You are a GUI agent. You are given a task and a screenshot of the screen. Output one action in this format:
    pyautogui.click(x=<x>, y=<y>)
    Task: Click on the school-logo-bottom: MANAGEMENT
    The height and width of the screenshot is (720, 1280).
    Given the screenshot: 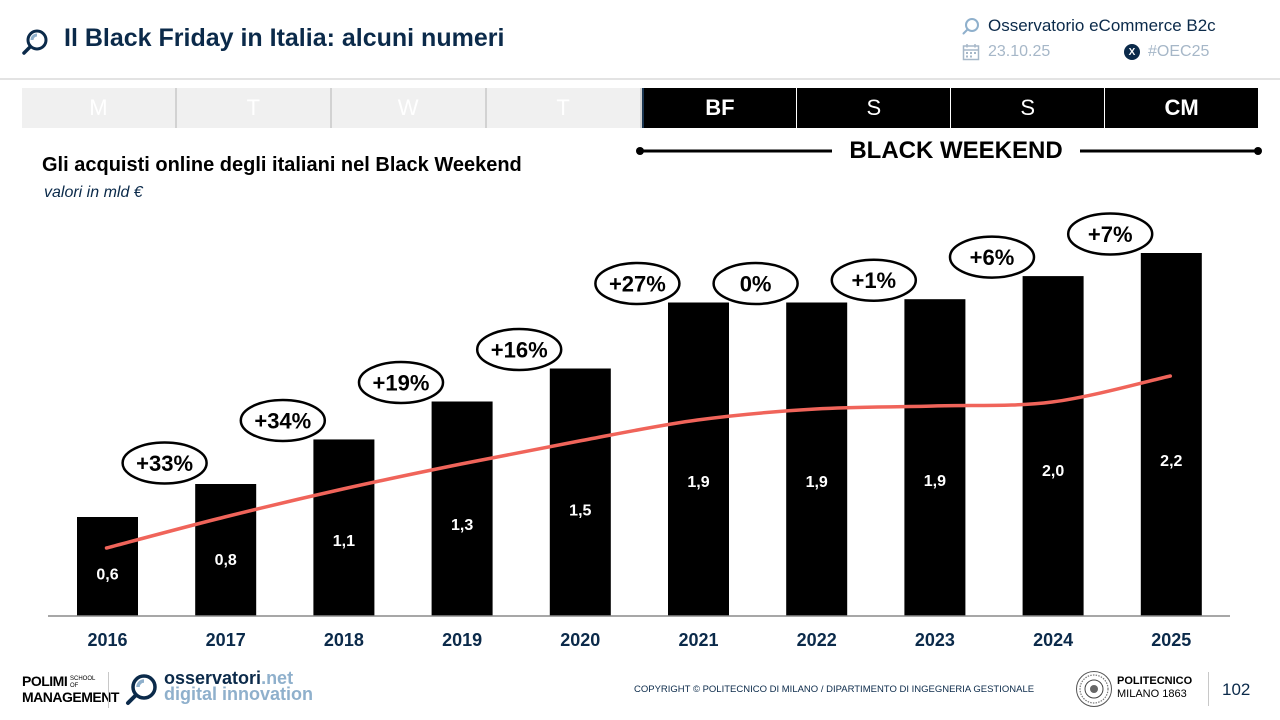 What is the action you would take?
    pyautogui.click(x=70, y=697)
    